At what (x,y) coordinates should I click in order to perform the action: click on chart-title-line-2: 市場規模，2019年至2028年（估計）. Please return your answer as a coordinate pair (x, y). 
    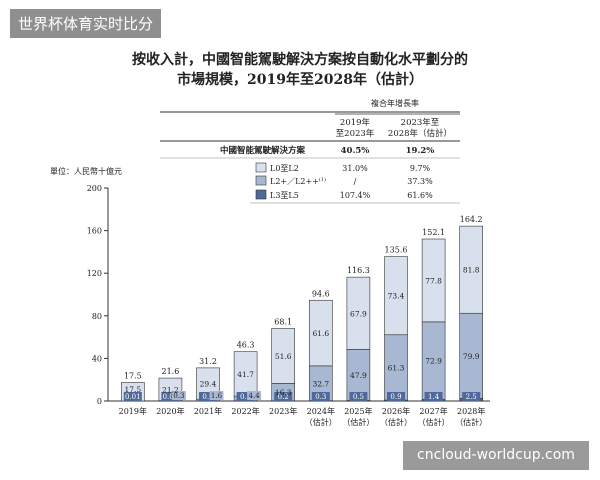
    Looking at the image, I should click on (300, 80).